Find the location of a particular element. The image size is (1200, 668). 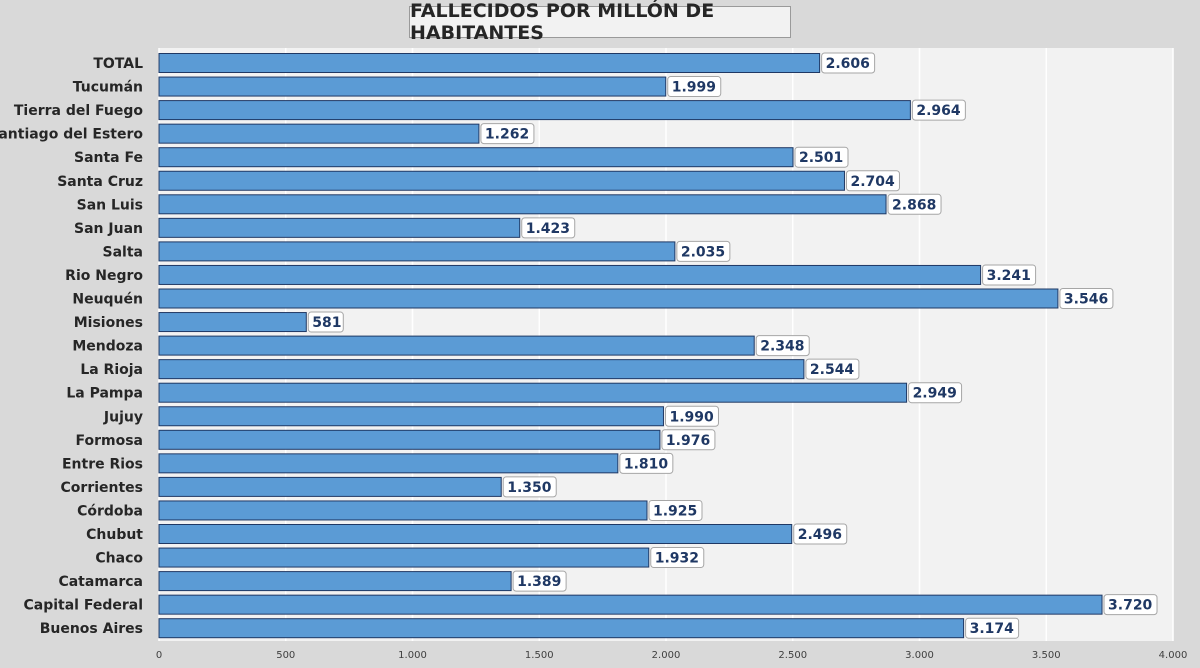

data-label: 2.868 is located at coordinates (914, 205).